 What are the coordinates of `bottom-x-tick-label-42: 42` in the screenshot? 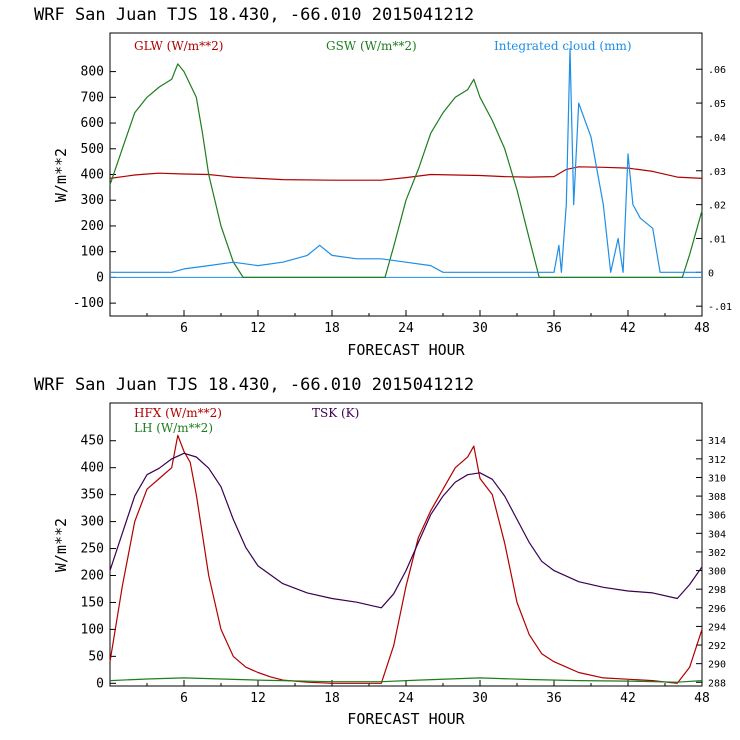 It's located at (628, 698).